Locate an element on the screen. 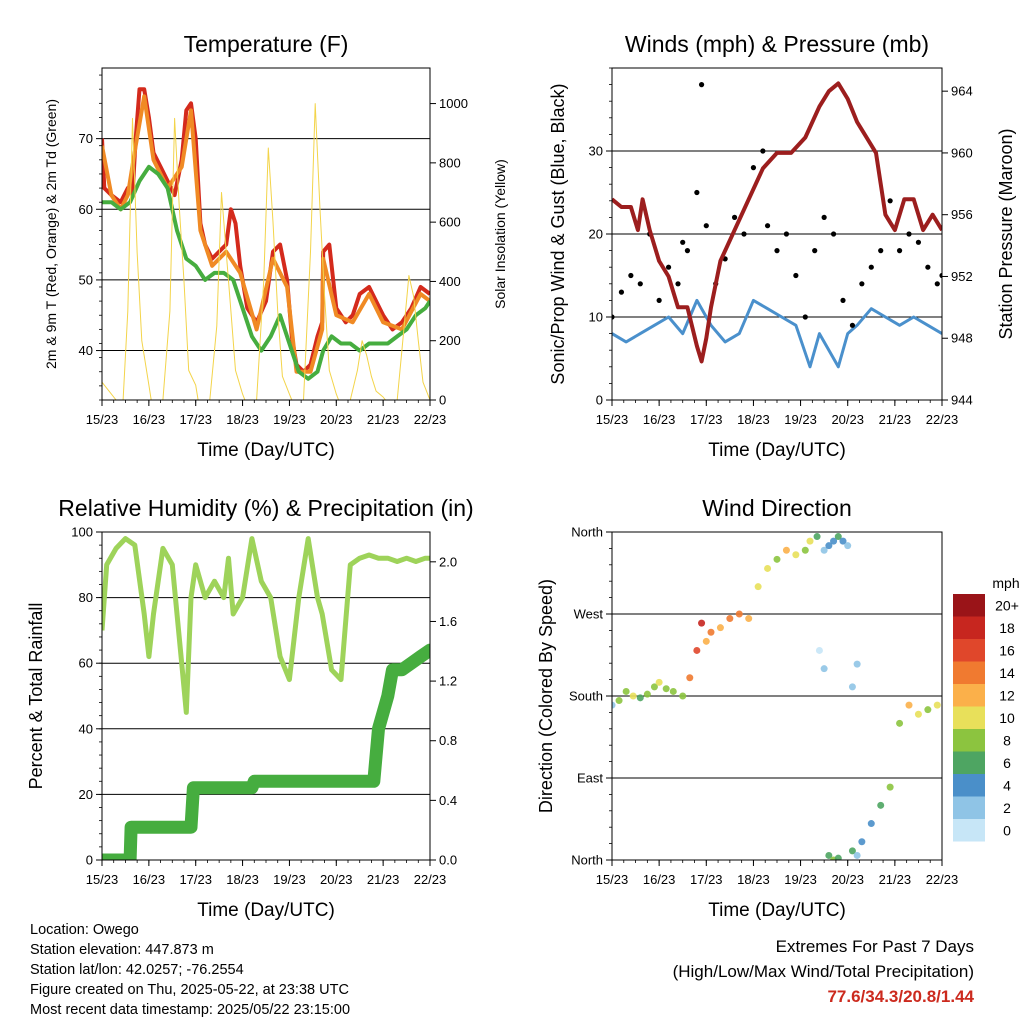 This screenshot has height=1024, width=1024. wind-direction-frame is located at coordinates (777, 696).